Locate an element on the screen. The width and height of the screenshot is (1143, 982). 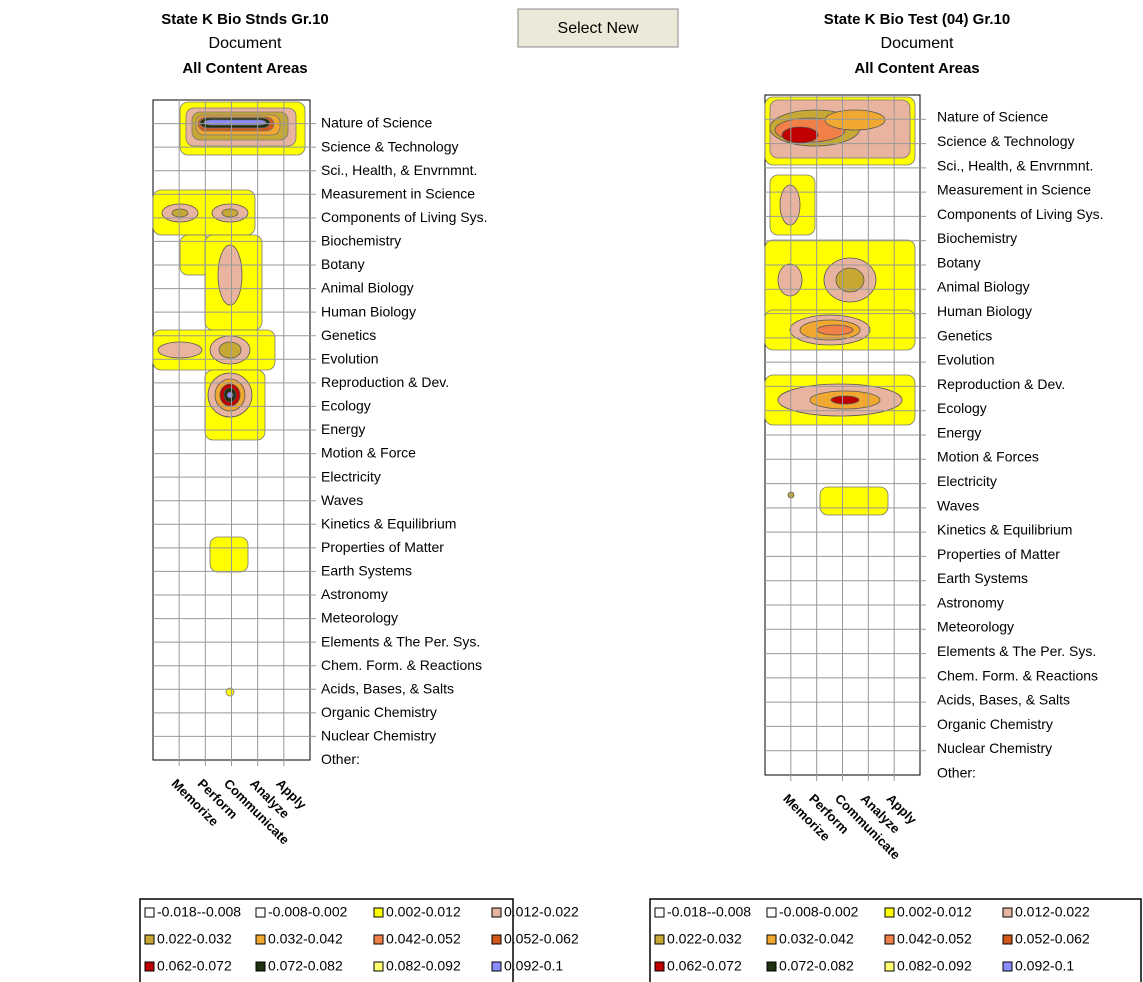
row-label: Motion & Force is located at coordinates (368, 453).